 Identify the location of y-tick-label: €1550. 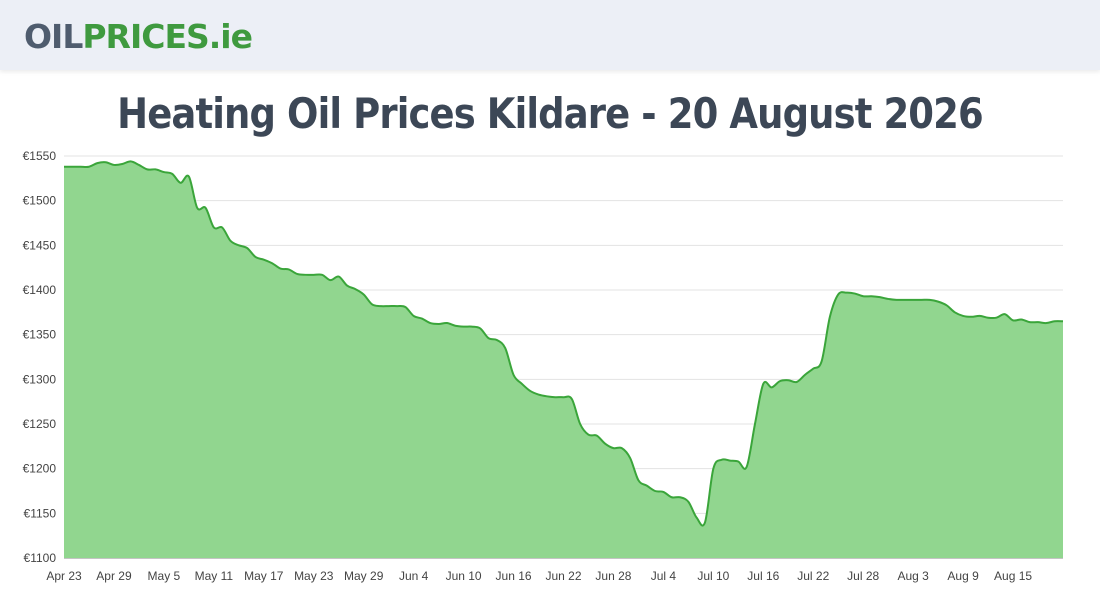
(40, 156).